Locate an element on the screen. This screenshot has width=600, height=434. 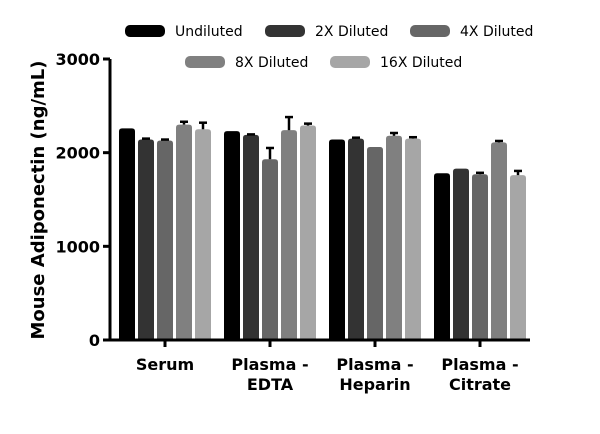
legend-label: 4X Diluted is located at coordinates (496, 32).